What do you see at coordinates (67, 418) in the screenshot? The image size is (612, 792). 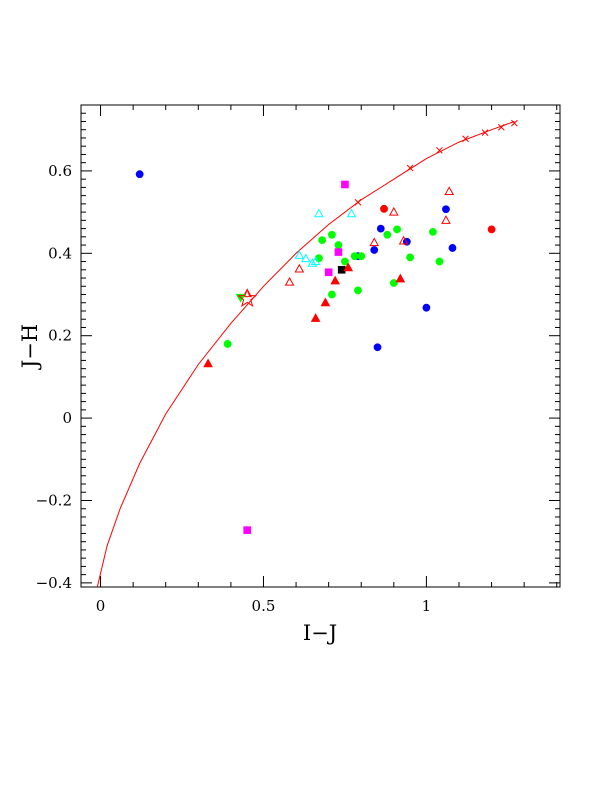 I see `y-tick-label: 0` at bounding box center [67, 418].